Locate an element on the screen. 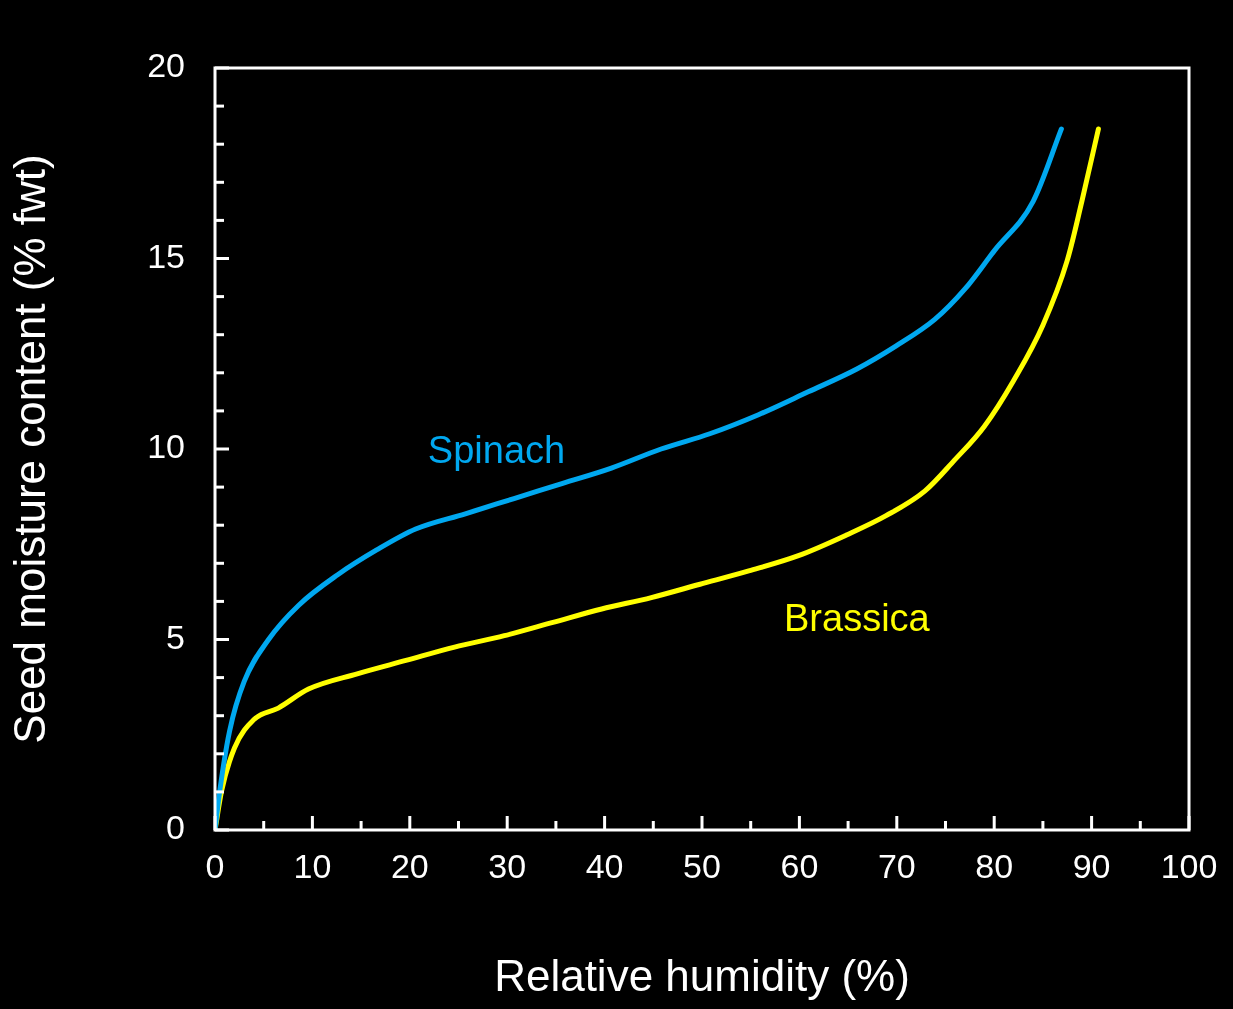  x-tick-label: 90 is located at coordinates (1091, 866).